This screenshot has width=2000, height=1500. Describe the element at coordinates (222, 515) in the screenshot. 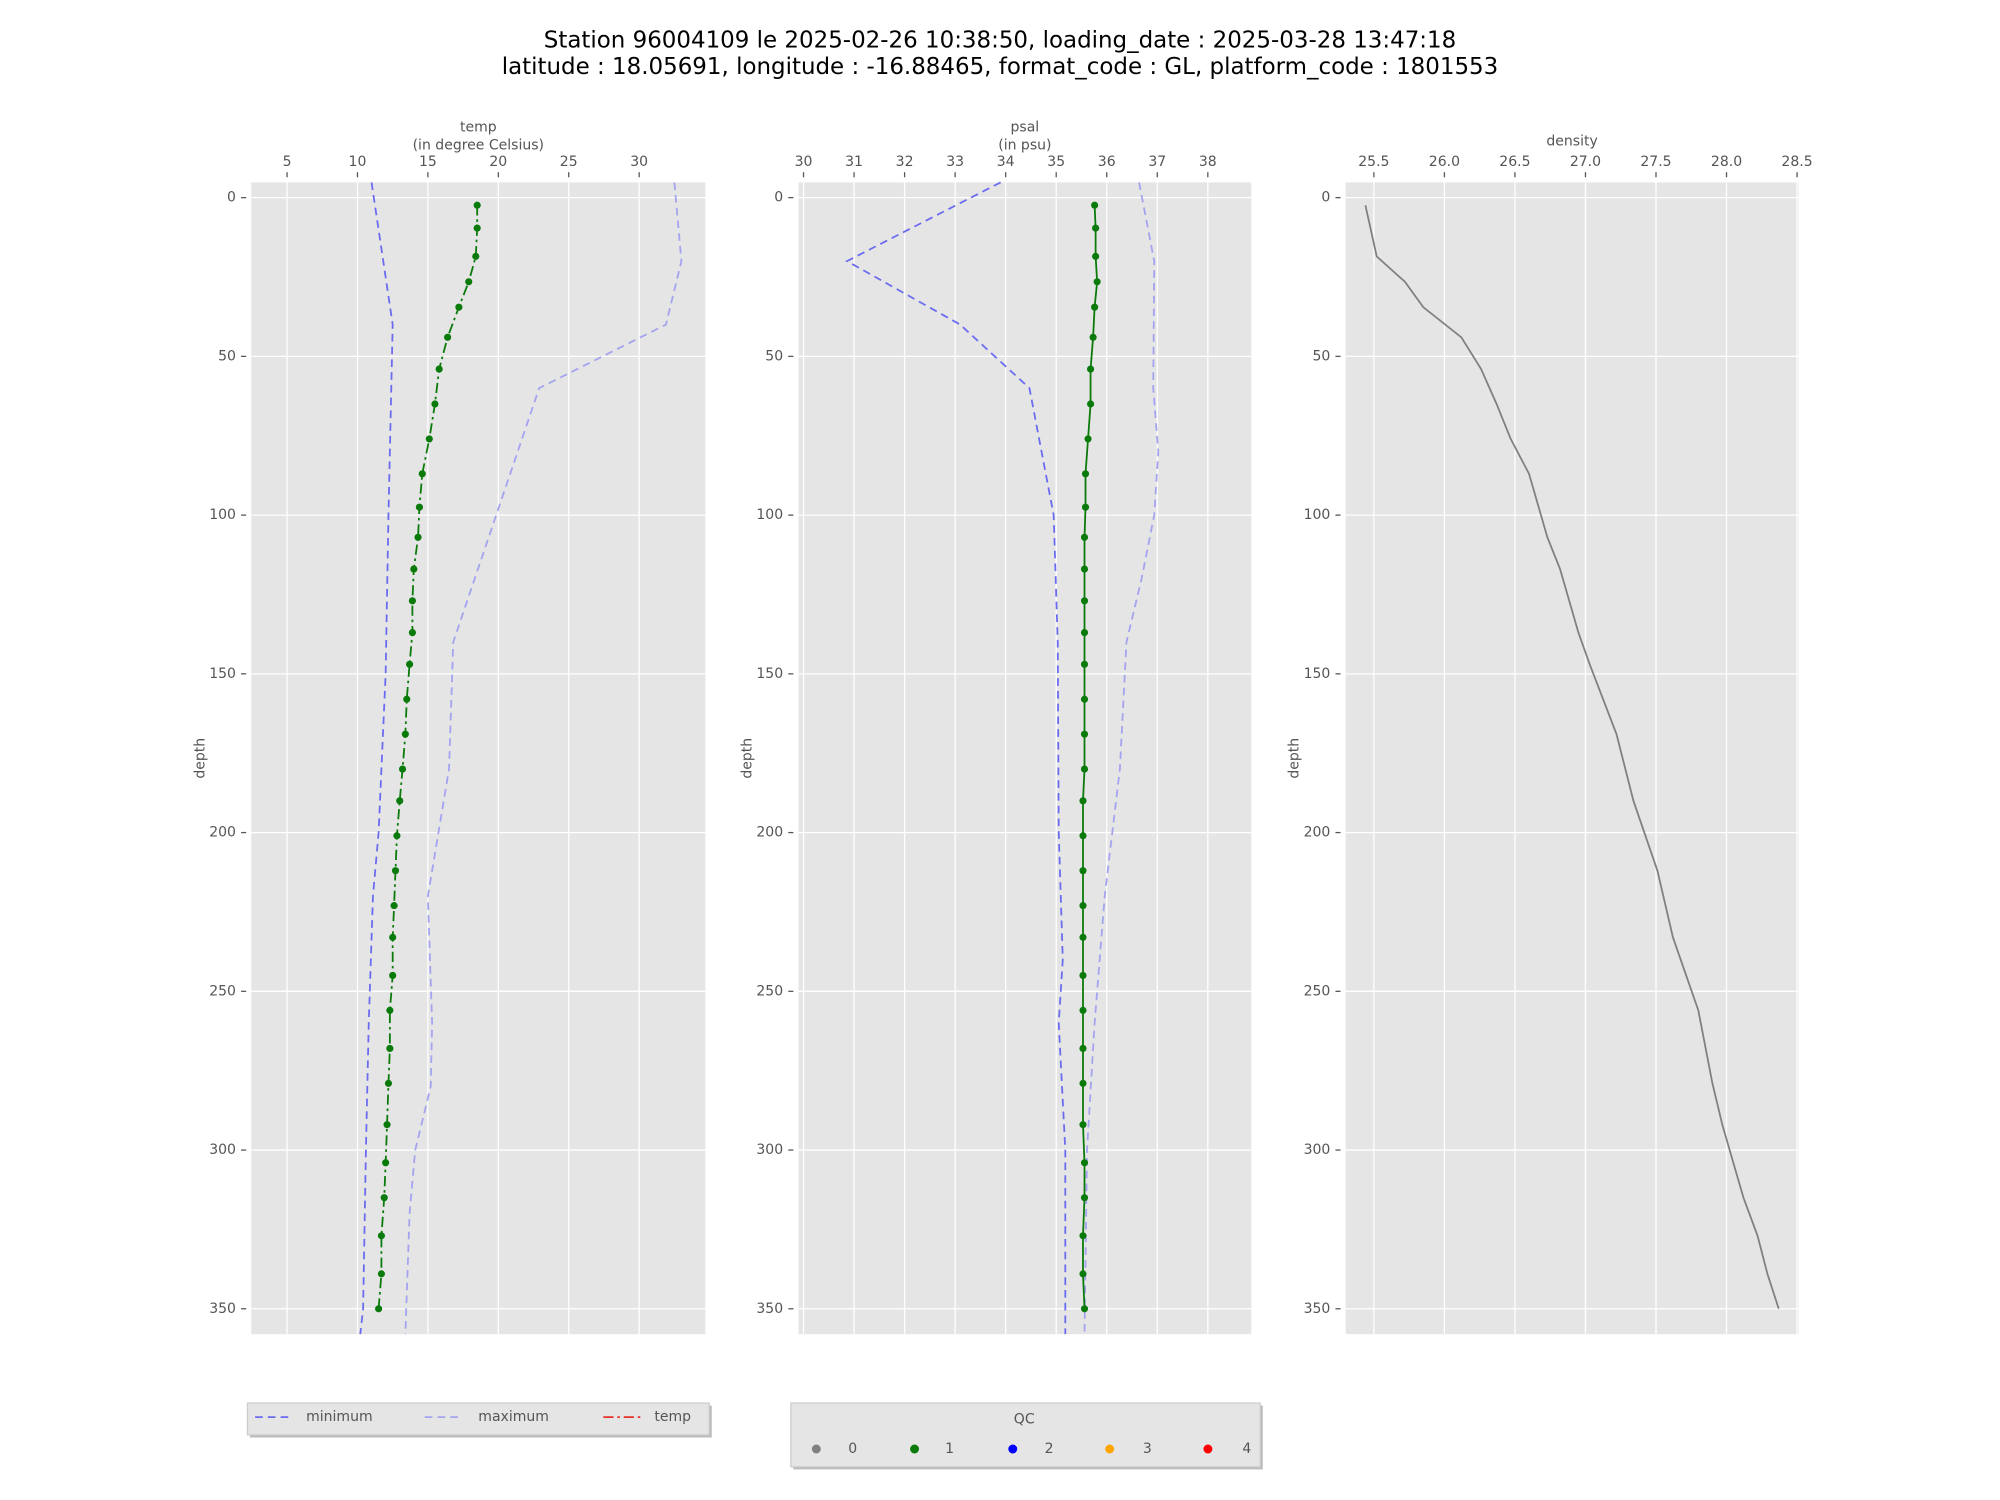

I see `y-tick-label: 100` at that location.